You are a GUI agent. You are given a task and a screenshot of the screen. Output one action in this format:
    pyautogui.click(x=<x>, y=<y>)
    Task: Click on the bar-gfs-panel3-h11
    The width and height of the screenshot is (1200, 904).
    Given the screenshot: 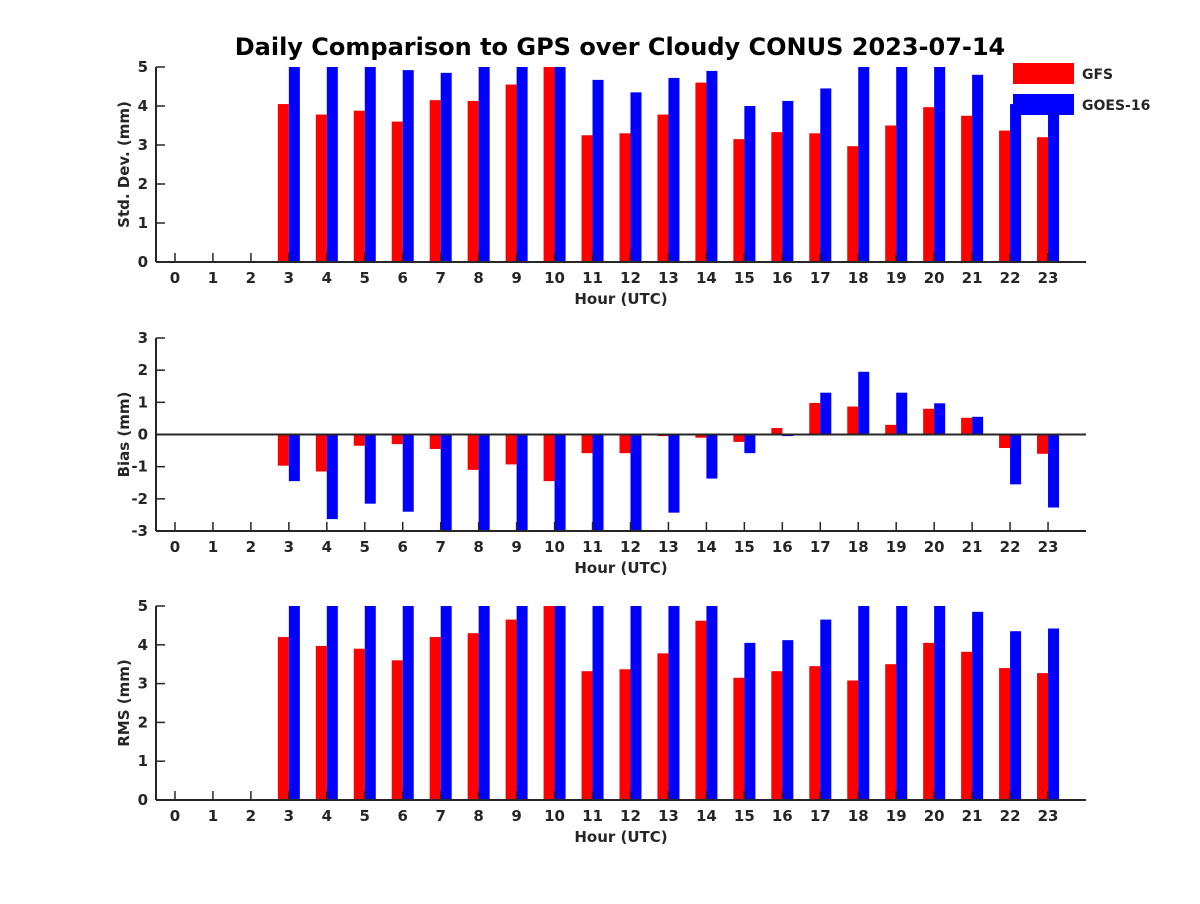 What is the action you would take?
    pyautogui.click(x=587, y=735)
    